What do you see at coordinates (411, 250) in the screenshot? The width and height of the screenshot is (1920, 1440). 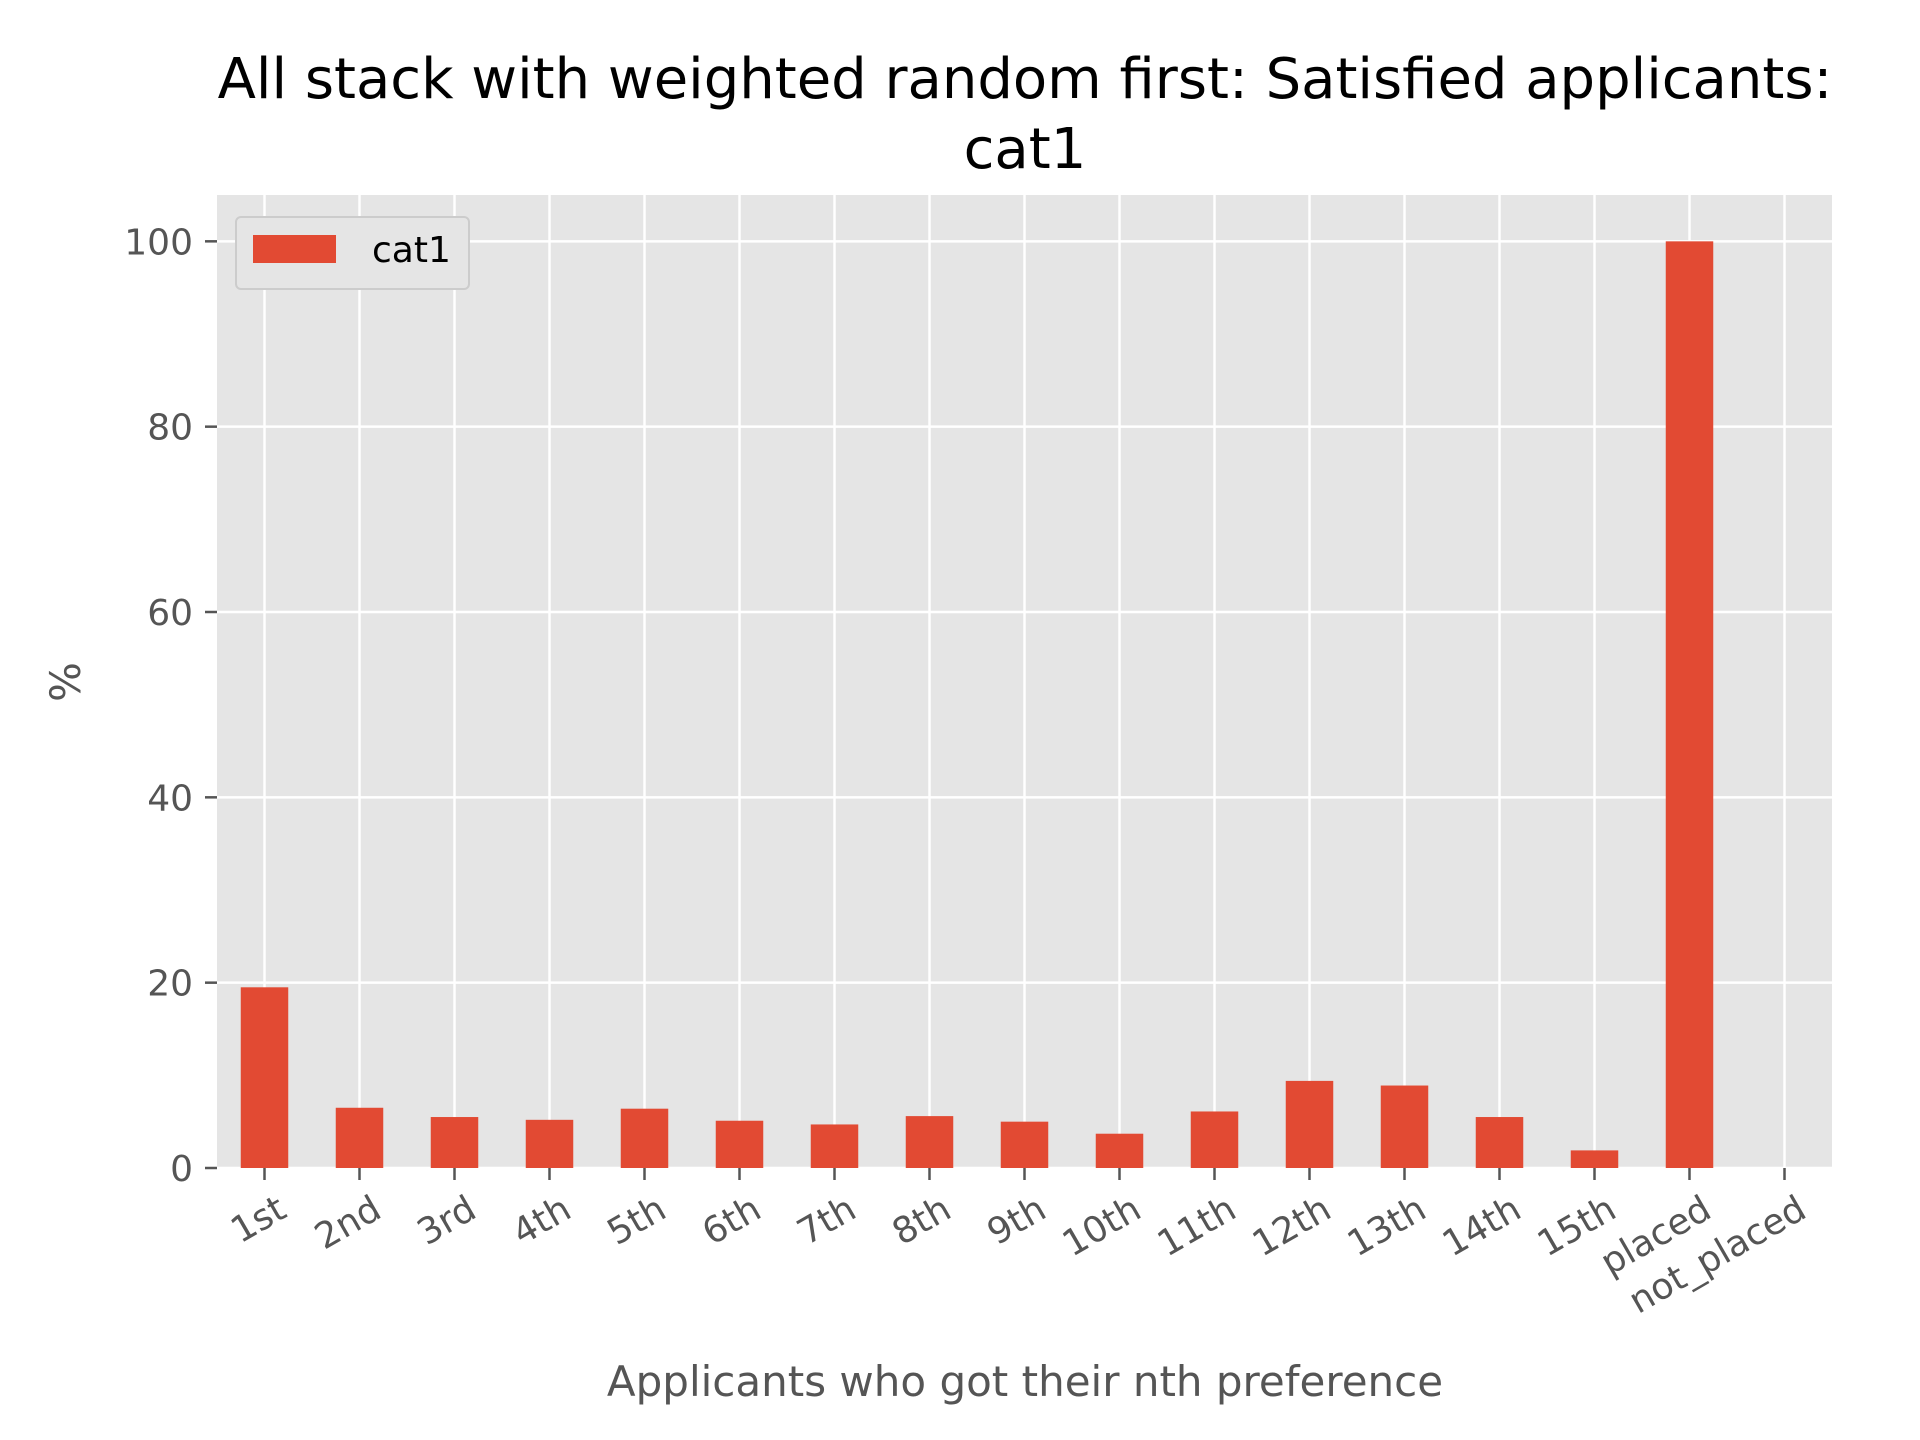 I see `legend-label-cat1: cat1` at bounding box center [411, 250].